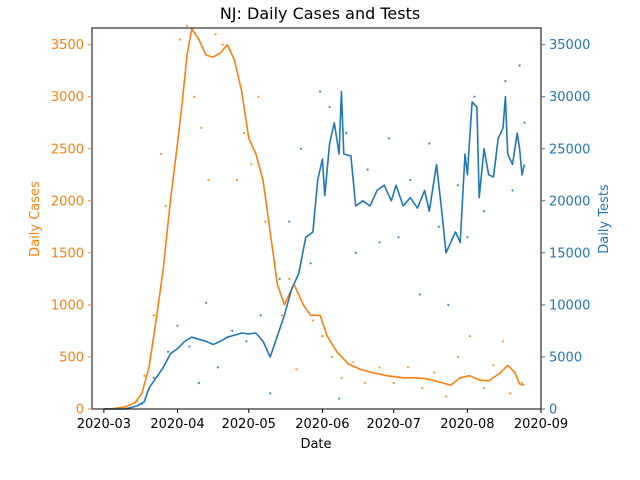  Describe the element at coordinates (104, 424) in the screenshot. I see `x-tick-label-0: 2020-03` at that location.